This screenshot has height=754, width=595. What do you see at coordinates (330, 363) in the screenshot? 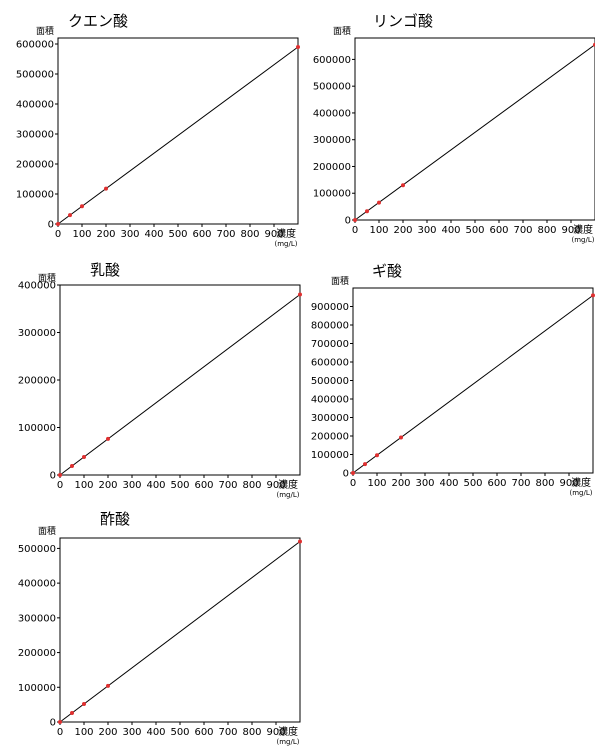
I see `y-tick-label: 600000` at bounding box center [330, 363].